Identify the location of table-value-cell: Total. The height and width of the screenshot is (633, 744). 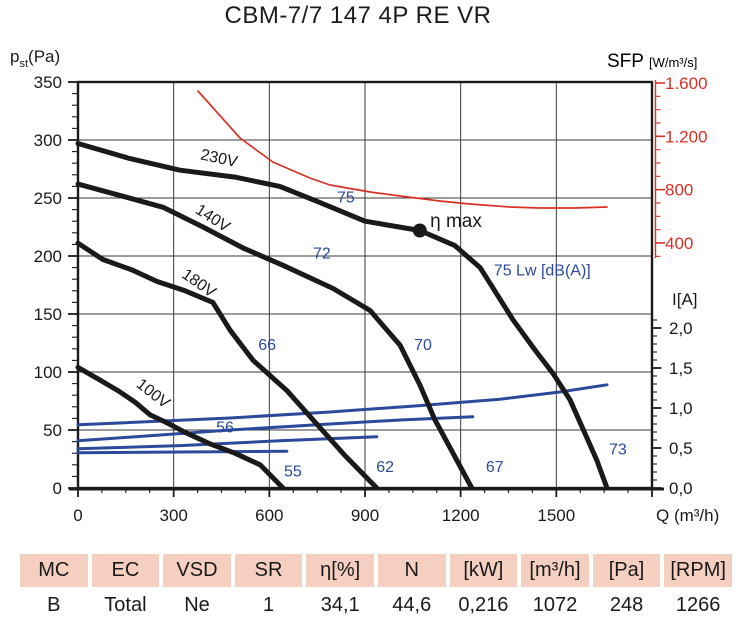
(125, 605).